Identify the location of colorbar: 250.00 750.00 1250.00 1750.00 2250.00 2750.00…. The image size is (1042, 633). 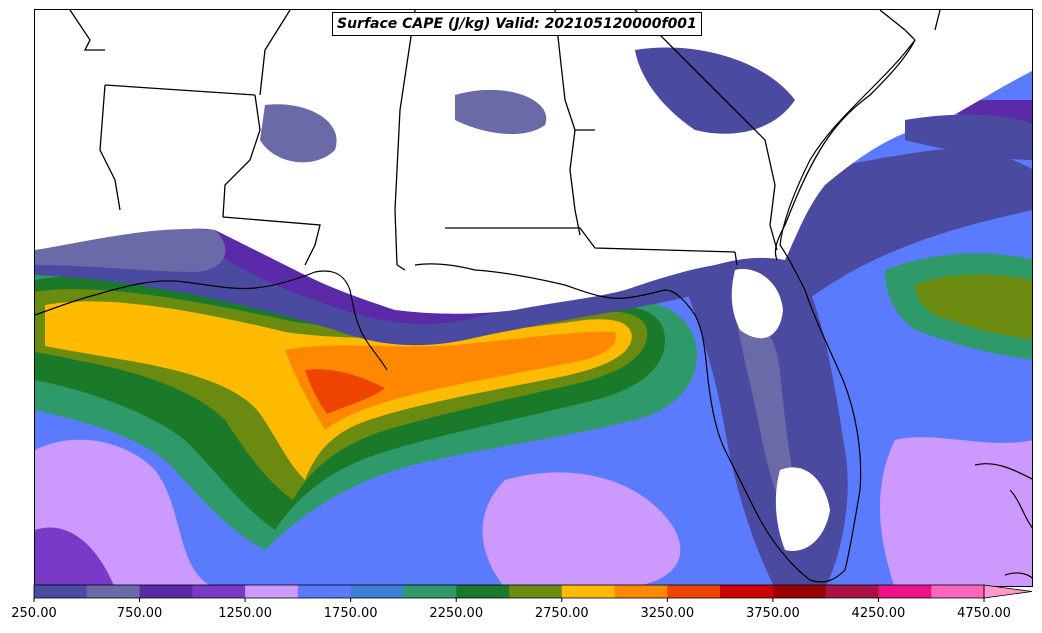
(522, 602).